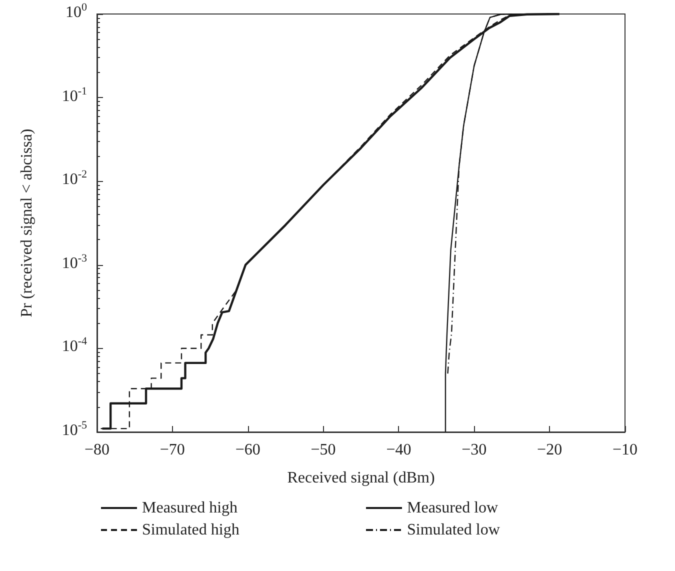  What do you see at coordinates (74, 263) in the screenshot?
I see `y-tick-label: 10$^{-3}$` at bounding box center [74, 263].